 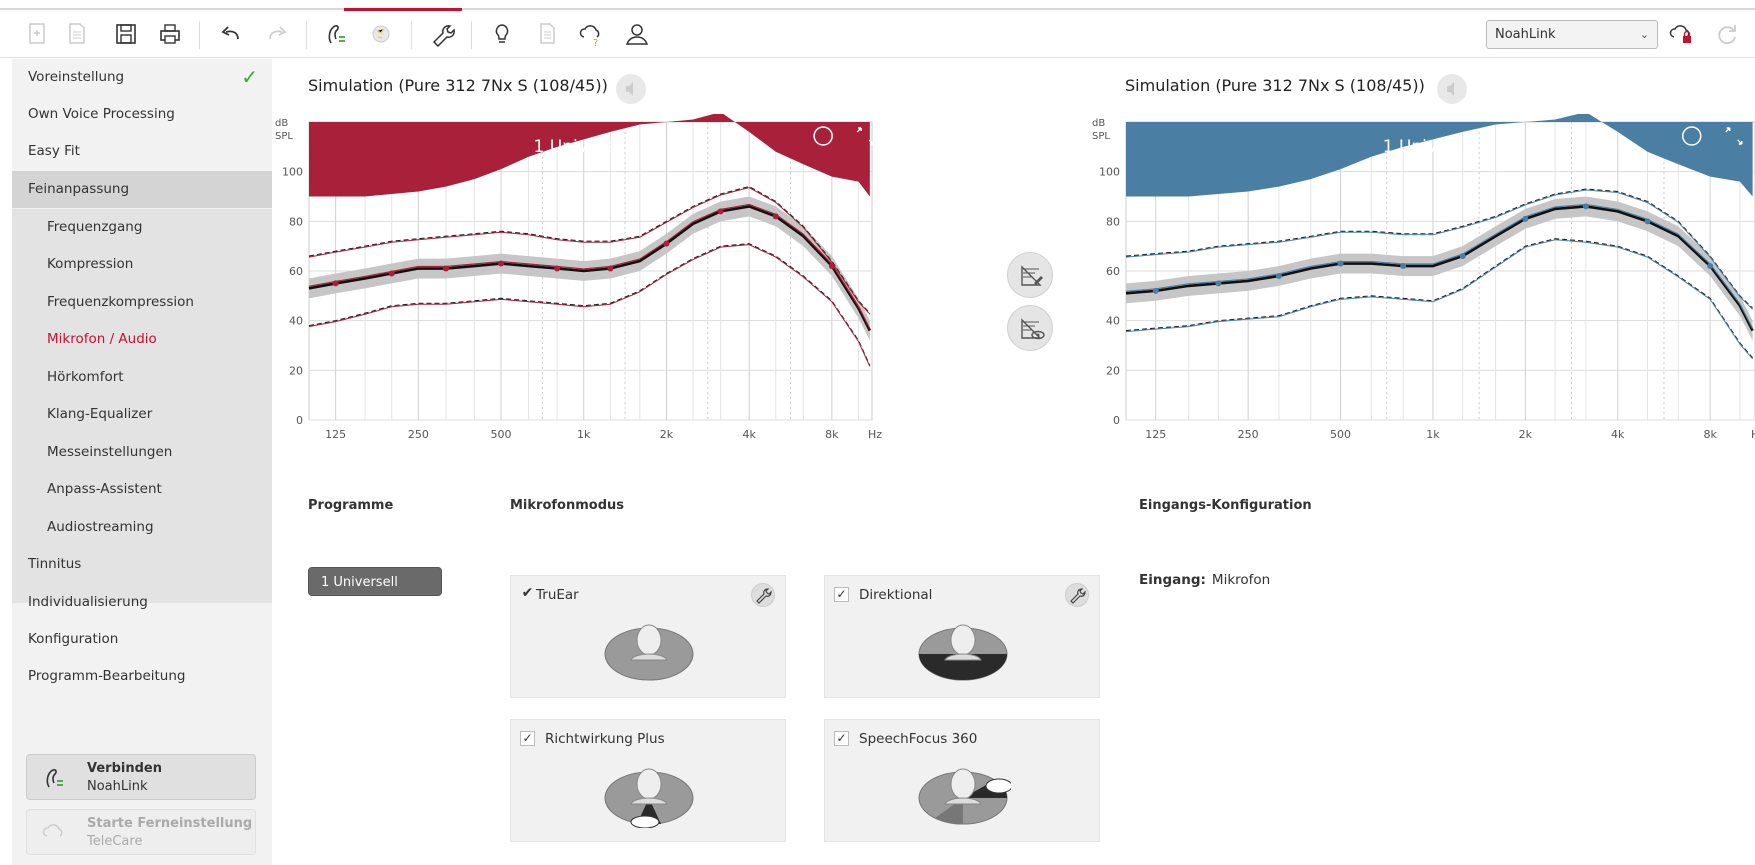 I want to click on target-line-loud, so click(x=1439, y=249).